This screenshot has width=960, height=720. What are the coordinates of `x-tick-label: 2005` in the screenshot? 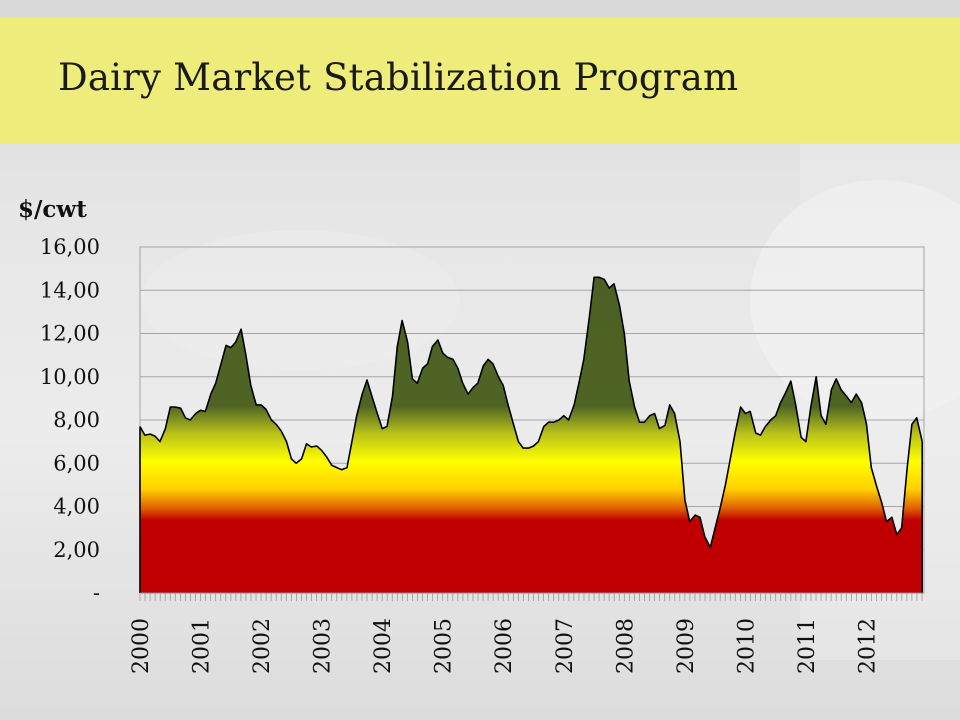 It's located at (444, 646).